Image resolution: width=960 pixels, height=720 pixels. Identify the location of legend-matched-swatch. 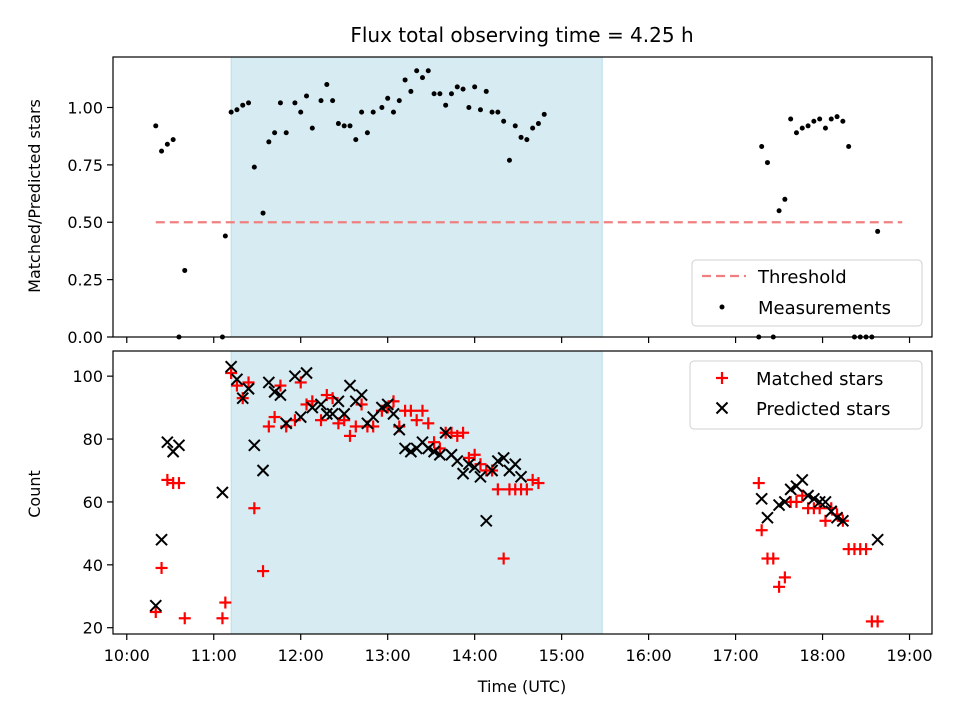
(722, 378).